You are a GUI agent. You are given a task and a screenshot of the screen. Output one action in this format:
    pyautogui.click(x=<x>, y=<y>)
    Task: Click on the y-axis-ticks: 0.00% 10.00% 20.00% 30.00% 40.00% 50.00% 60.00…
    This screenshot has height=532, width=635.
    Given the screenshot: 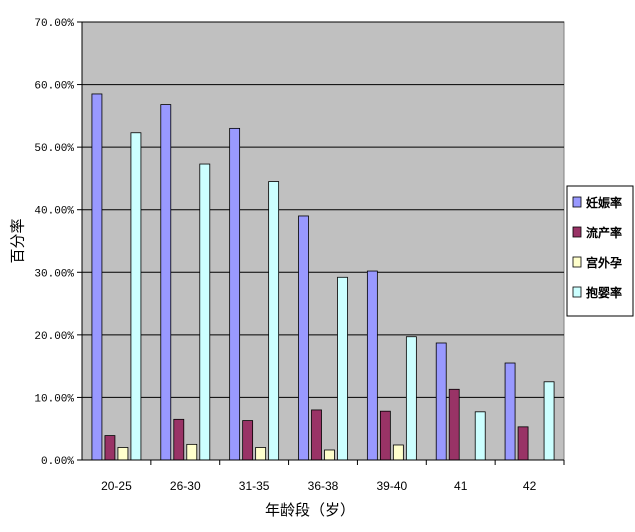 What is the action you would take?
    pyautogui.click(x=58, y=243)
    